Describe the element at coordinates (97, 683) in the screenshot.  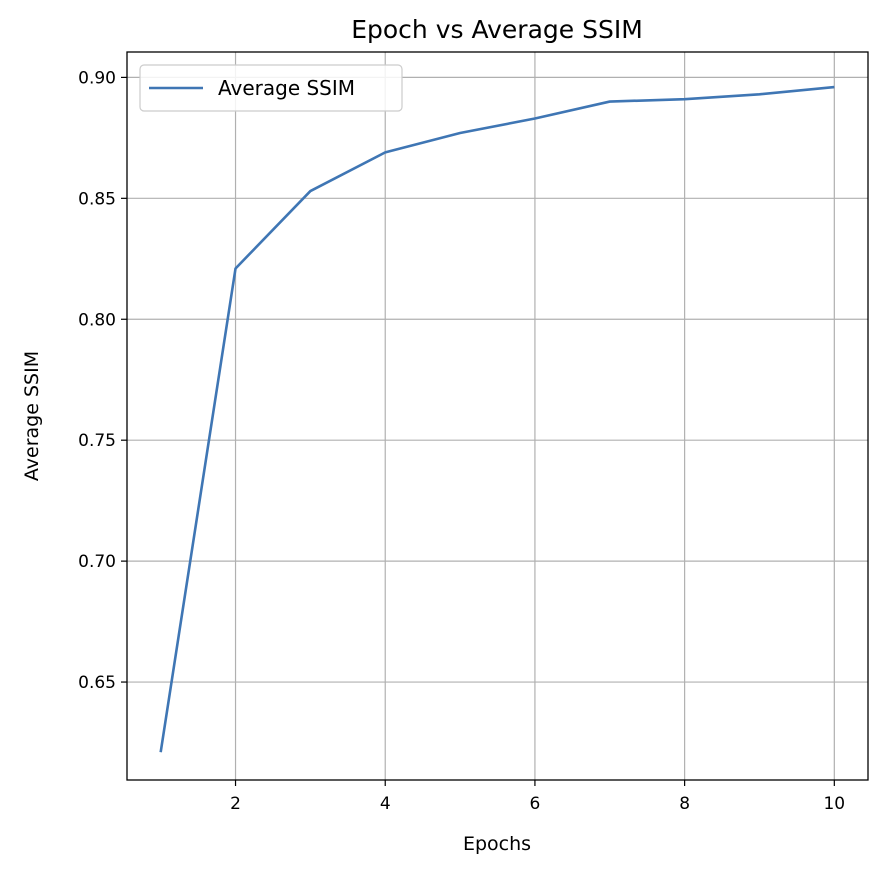
I see `y-tick-label: 0.65` at that location.